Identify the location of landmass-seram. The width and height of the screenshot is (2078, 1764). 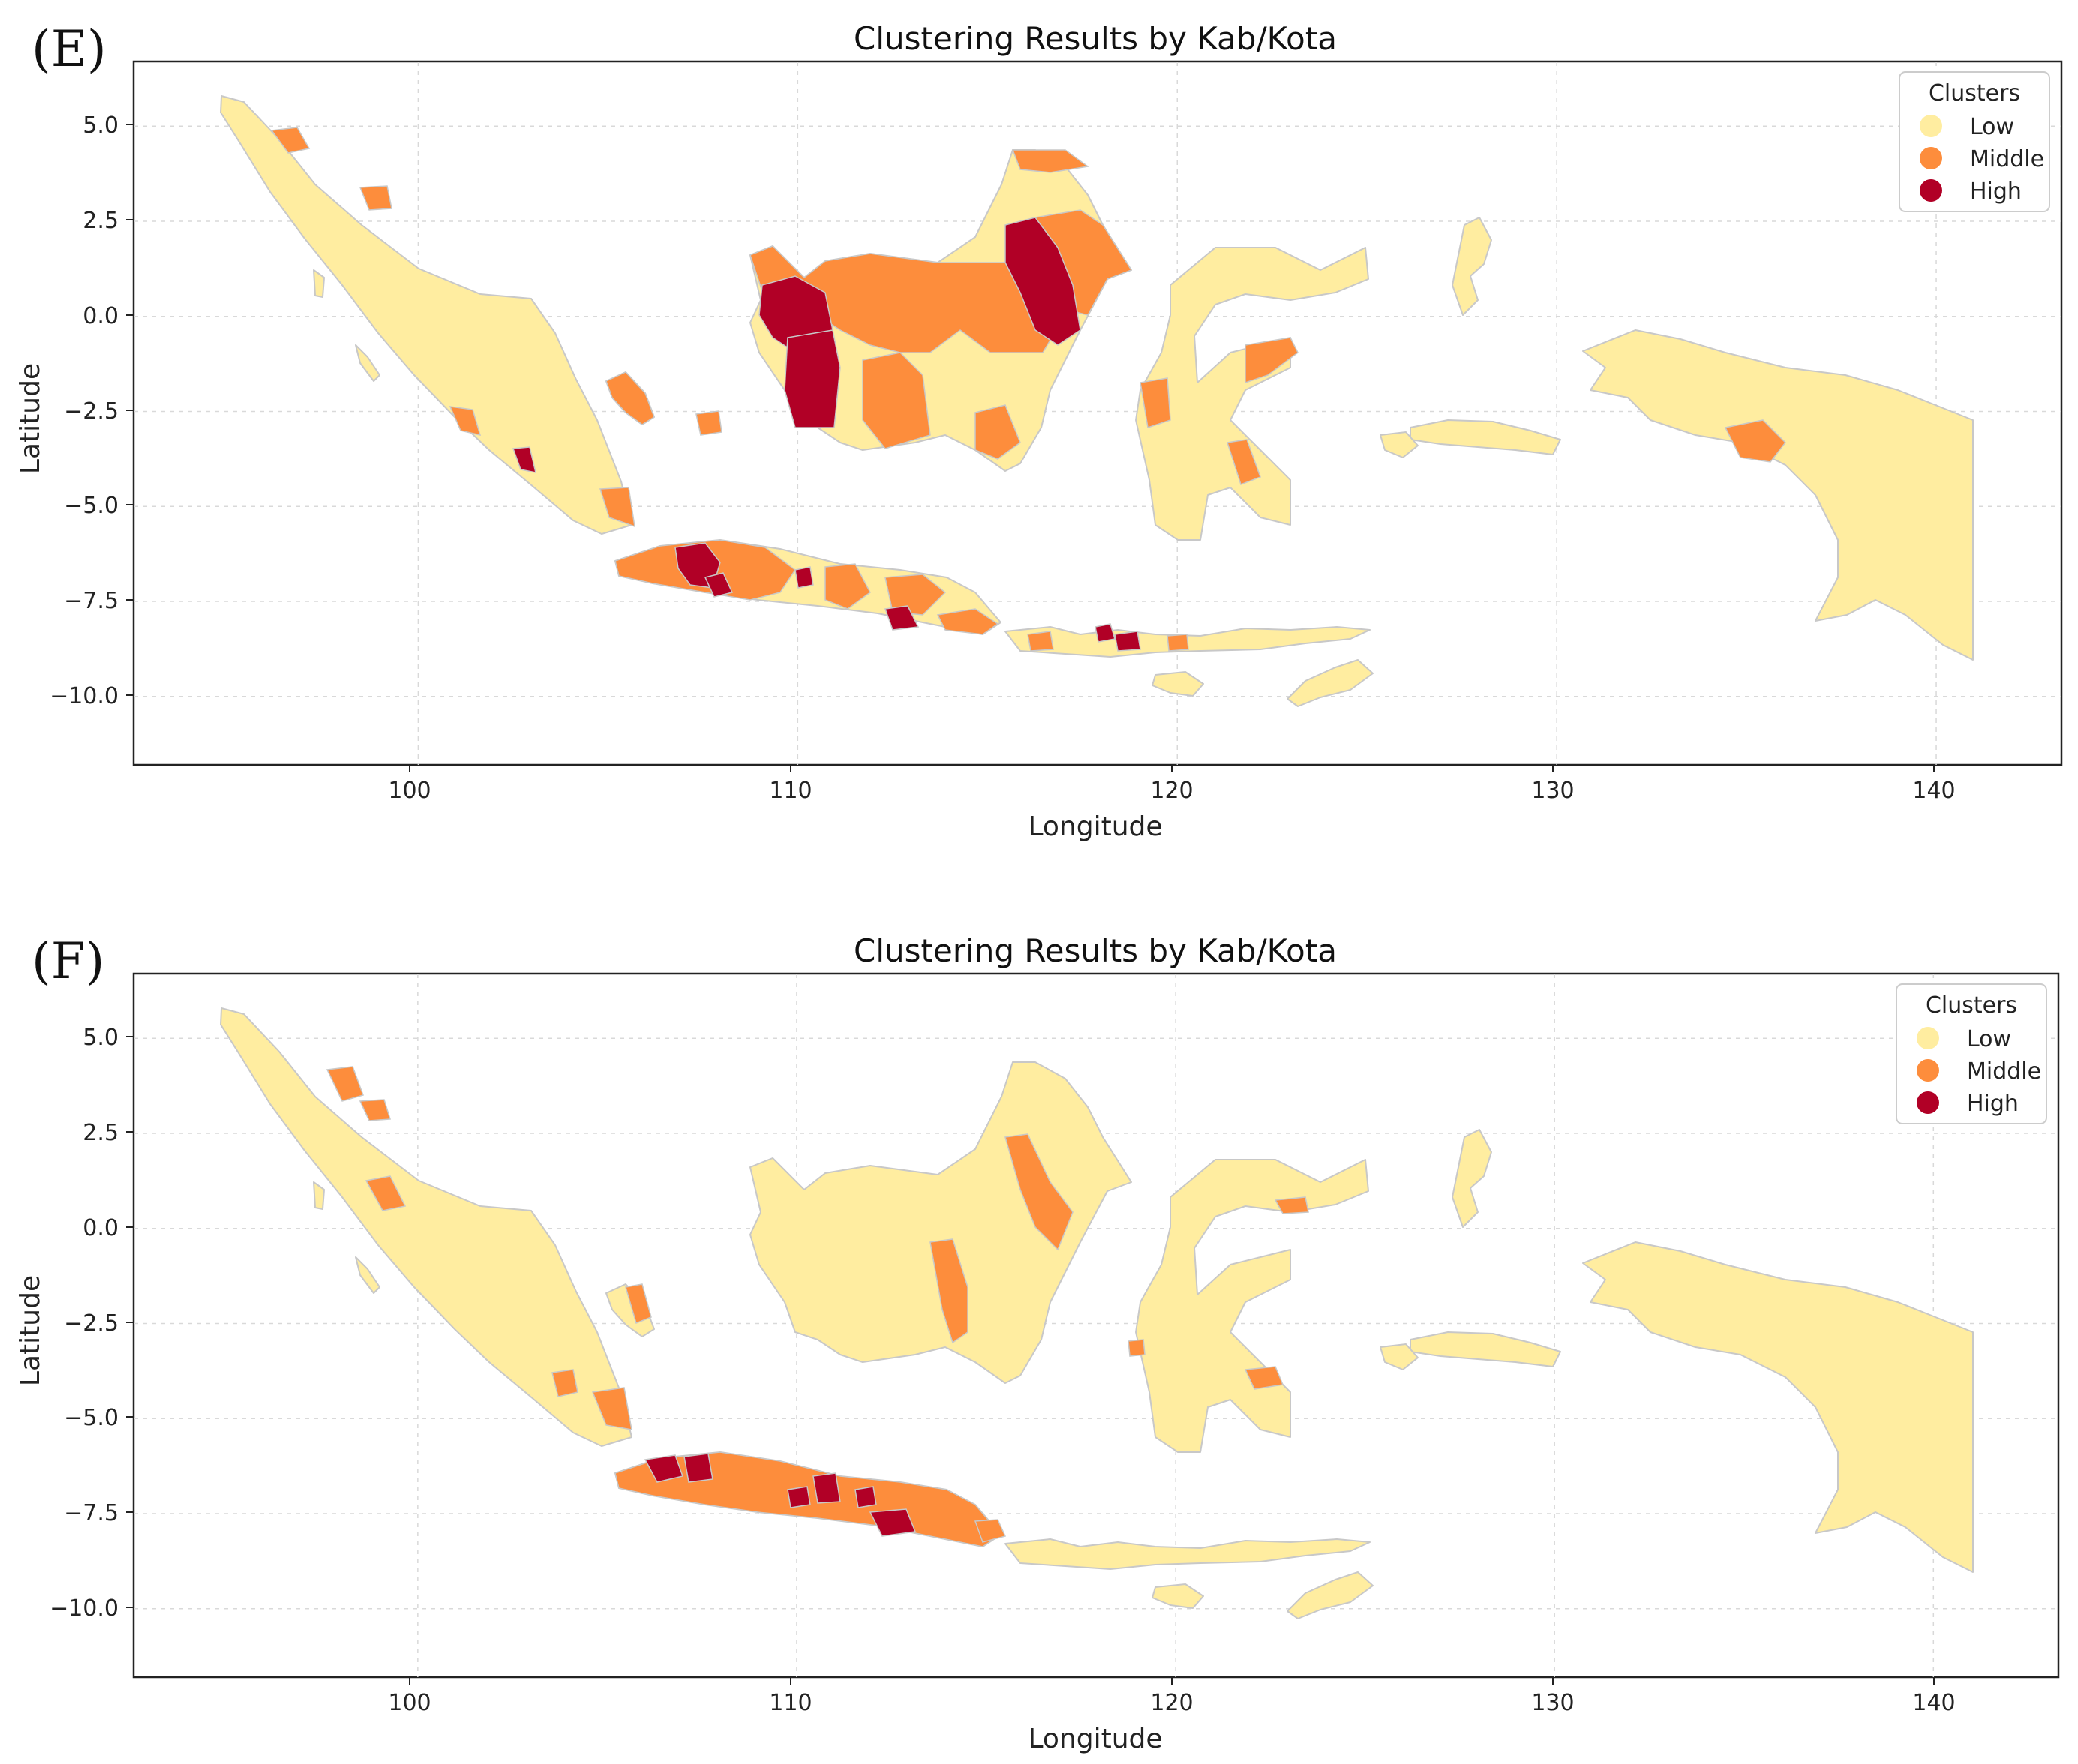
(1485, 1349).